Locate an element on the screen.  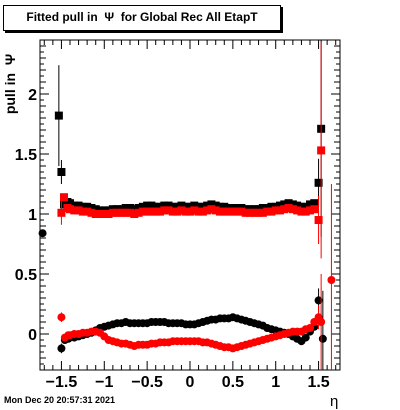
x-tick-label: 0.5 is located at coordinates (233, 382).